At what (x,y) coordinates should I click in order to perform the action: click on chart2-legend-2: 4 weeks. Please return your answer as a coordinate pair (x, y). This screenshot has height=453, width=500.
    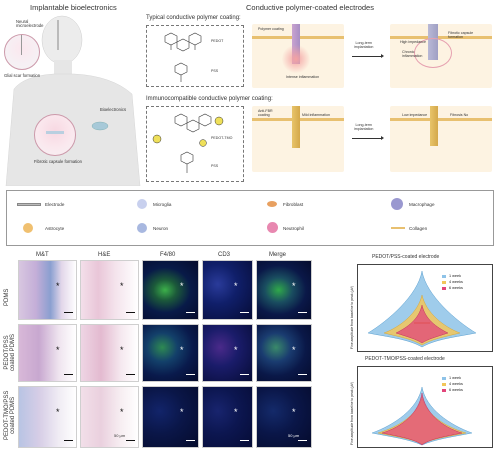
    Looking at the image, I should click on (456, 383).